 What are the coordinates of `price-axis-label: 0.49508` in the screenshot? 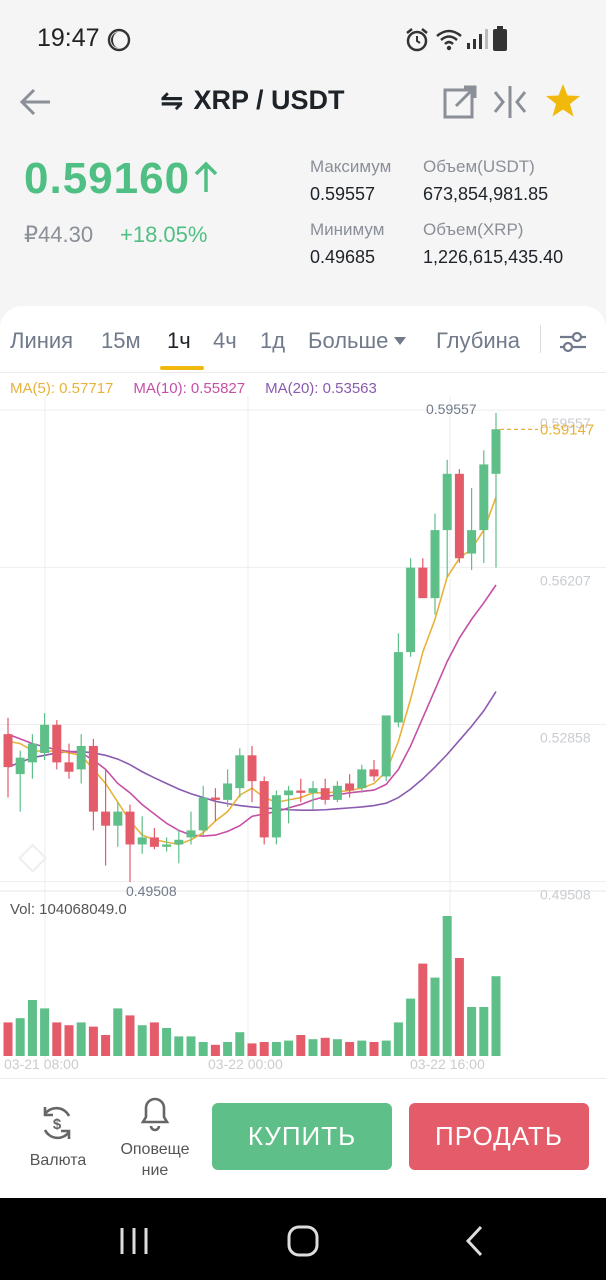 It's located at (565, 895).